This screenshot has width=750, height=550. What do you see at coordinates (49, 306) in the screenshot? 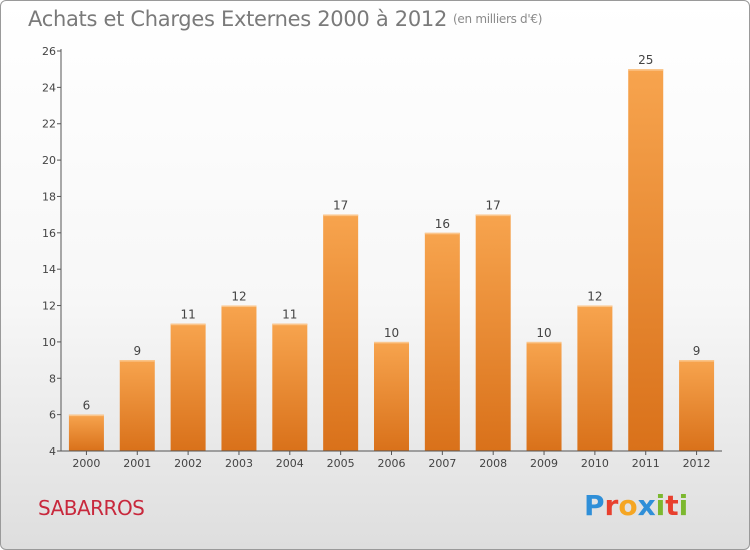
I see `y-tick-label: 12` at bounding box center [49, 306].